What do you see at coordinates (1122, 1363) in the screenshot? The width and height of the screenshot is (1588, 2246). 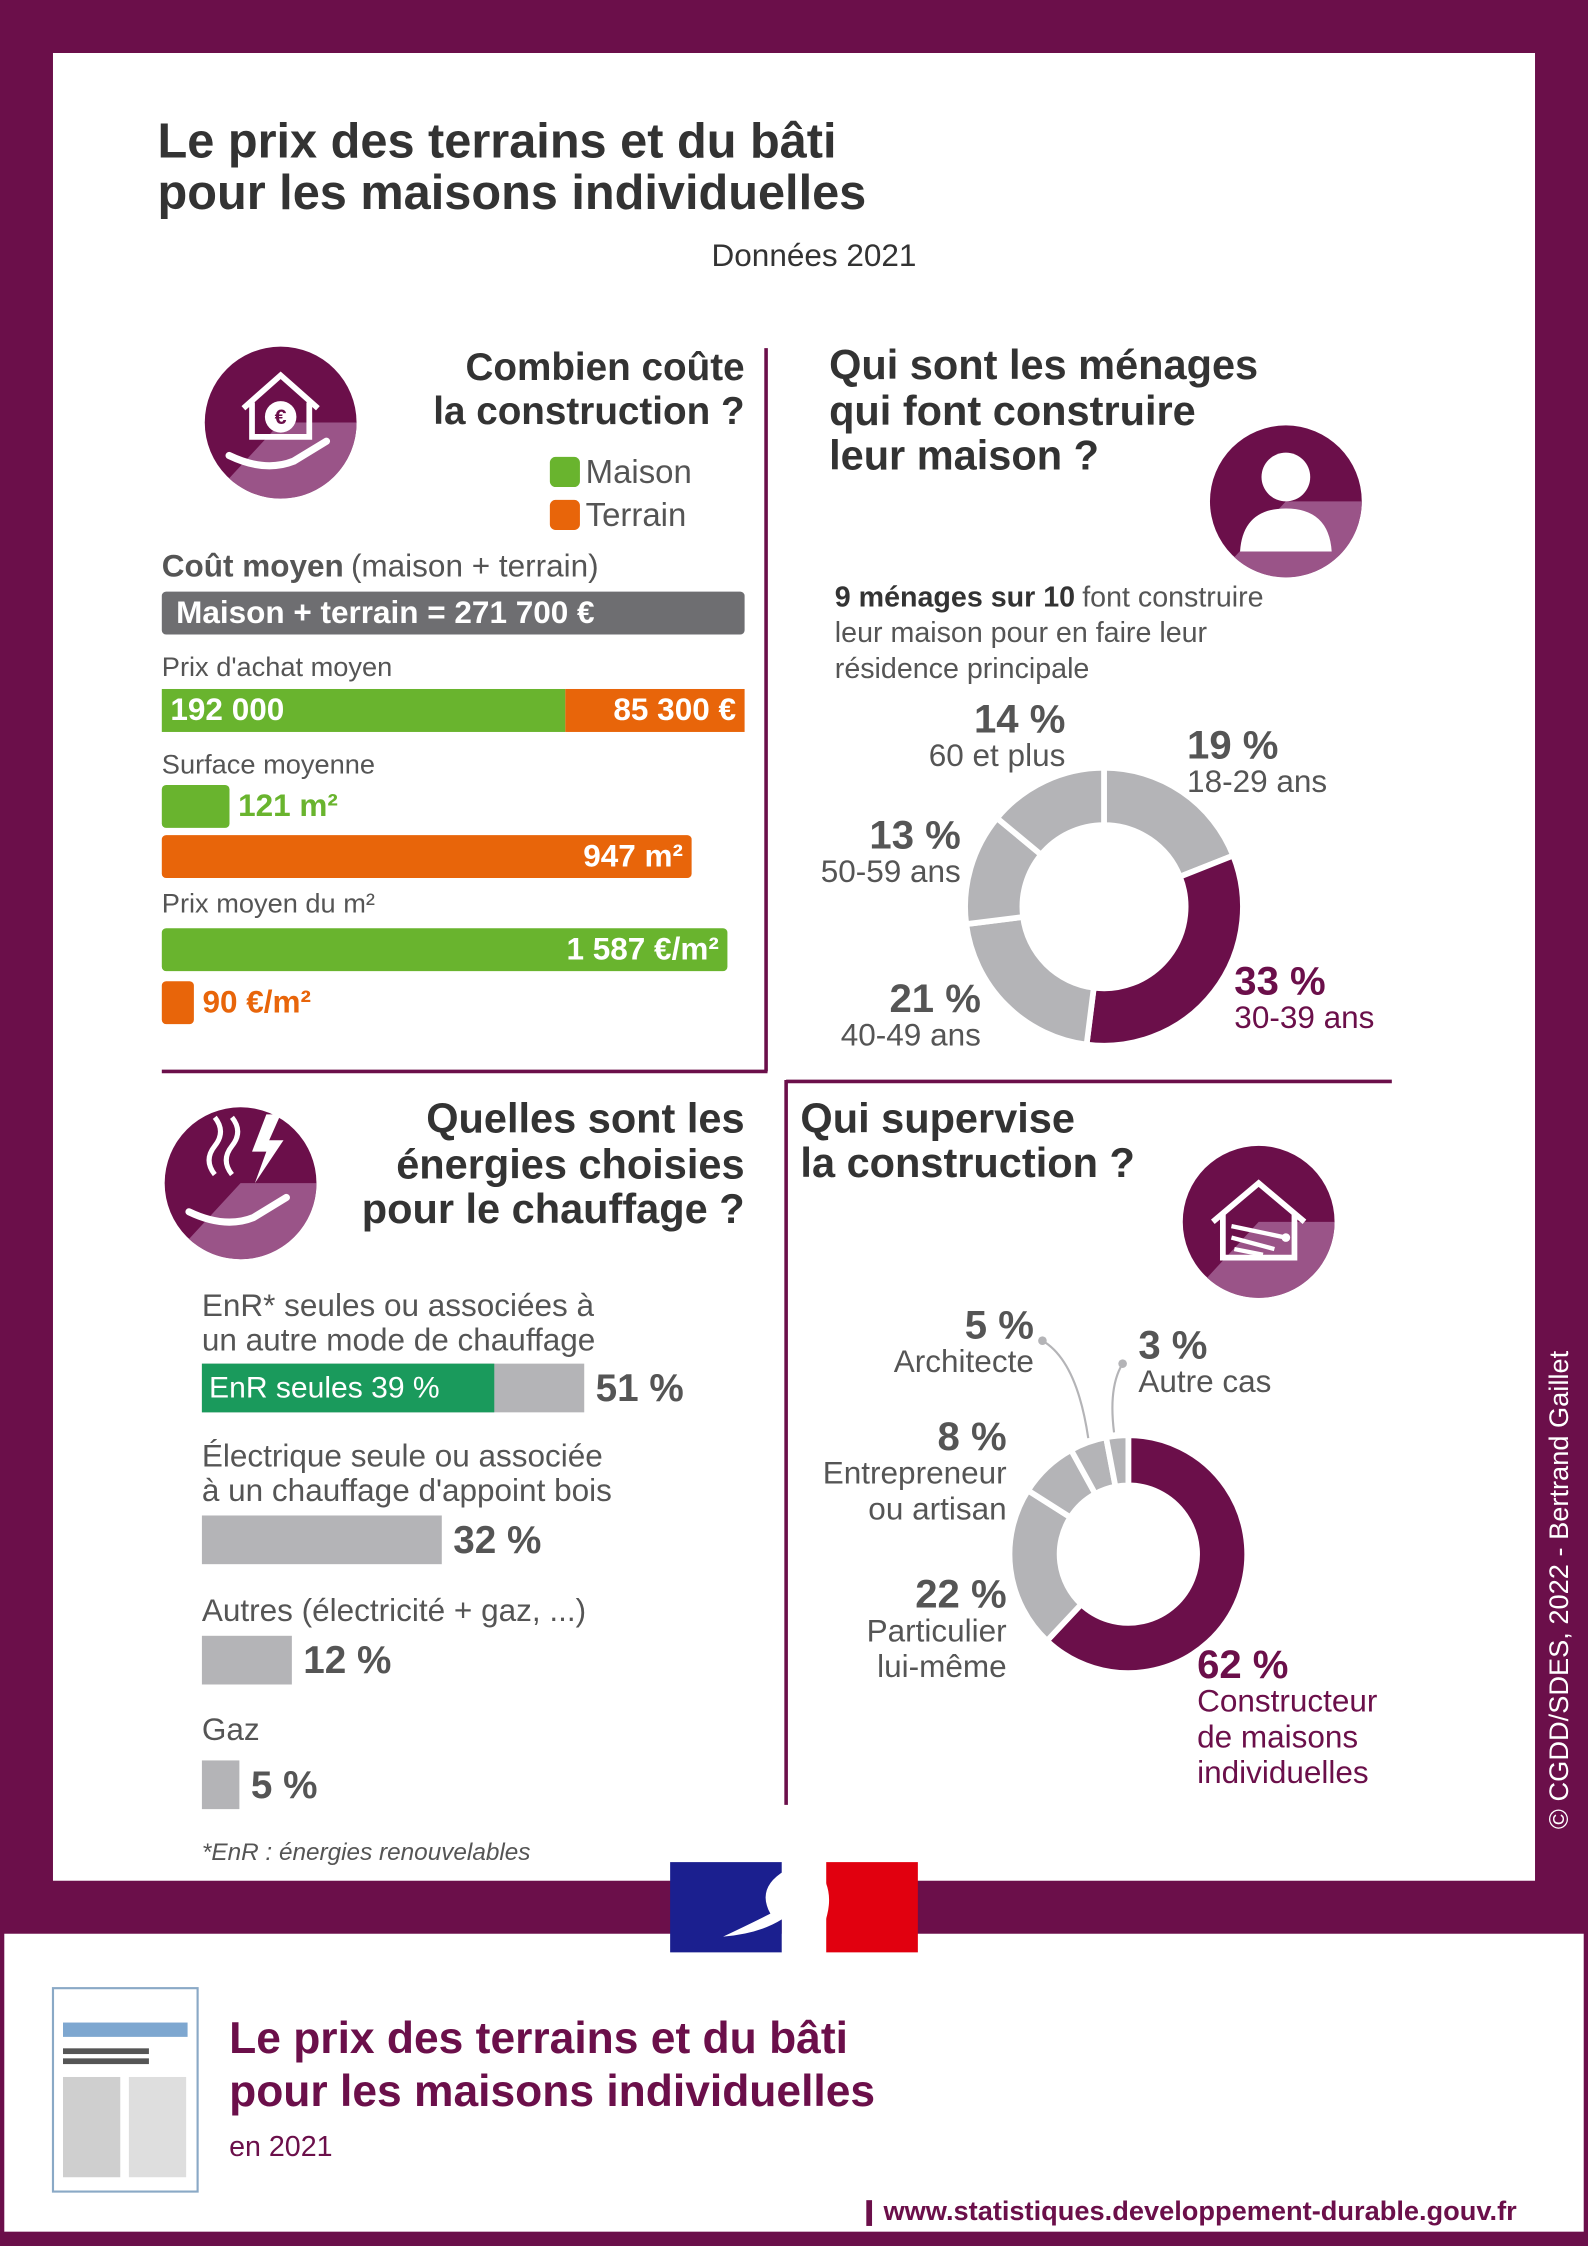 I see `leader-dot` at bounding box center [1122, 1363].